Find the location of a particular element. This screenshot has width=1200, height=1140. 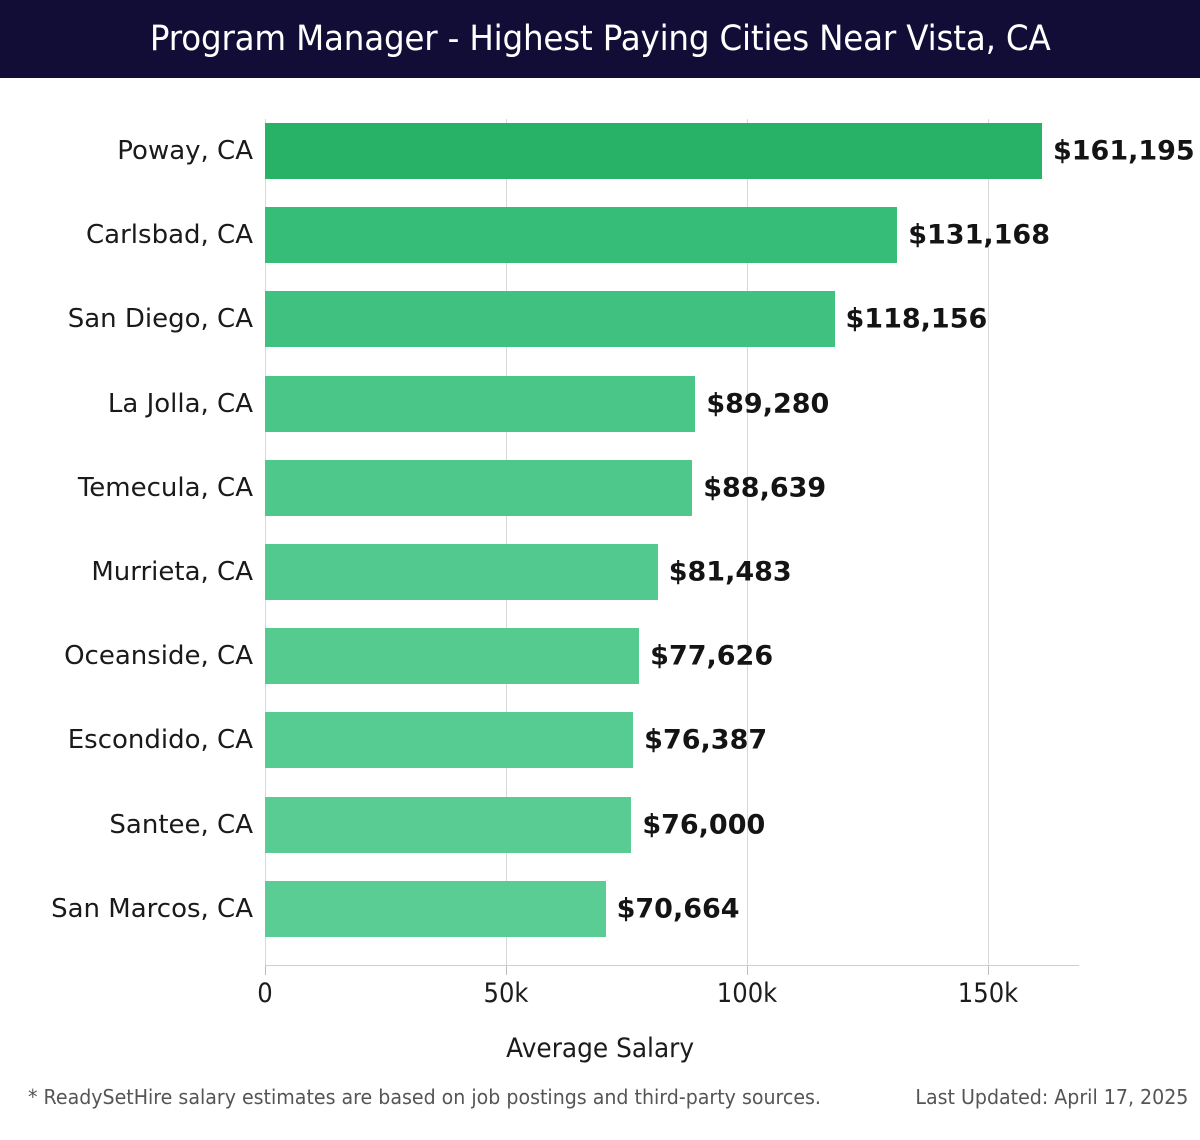

bar-value-label: $118,156 is located at coordinates (916, 319).